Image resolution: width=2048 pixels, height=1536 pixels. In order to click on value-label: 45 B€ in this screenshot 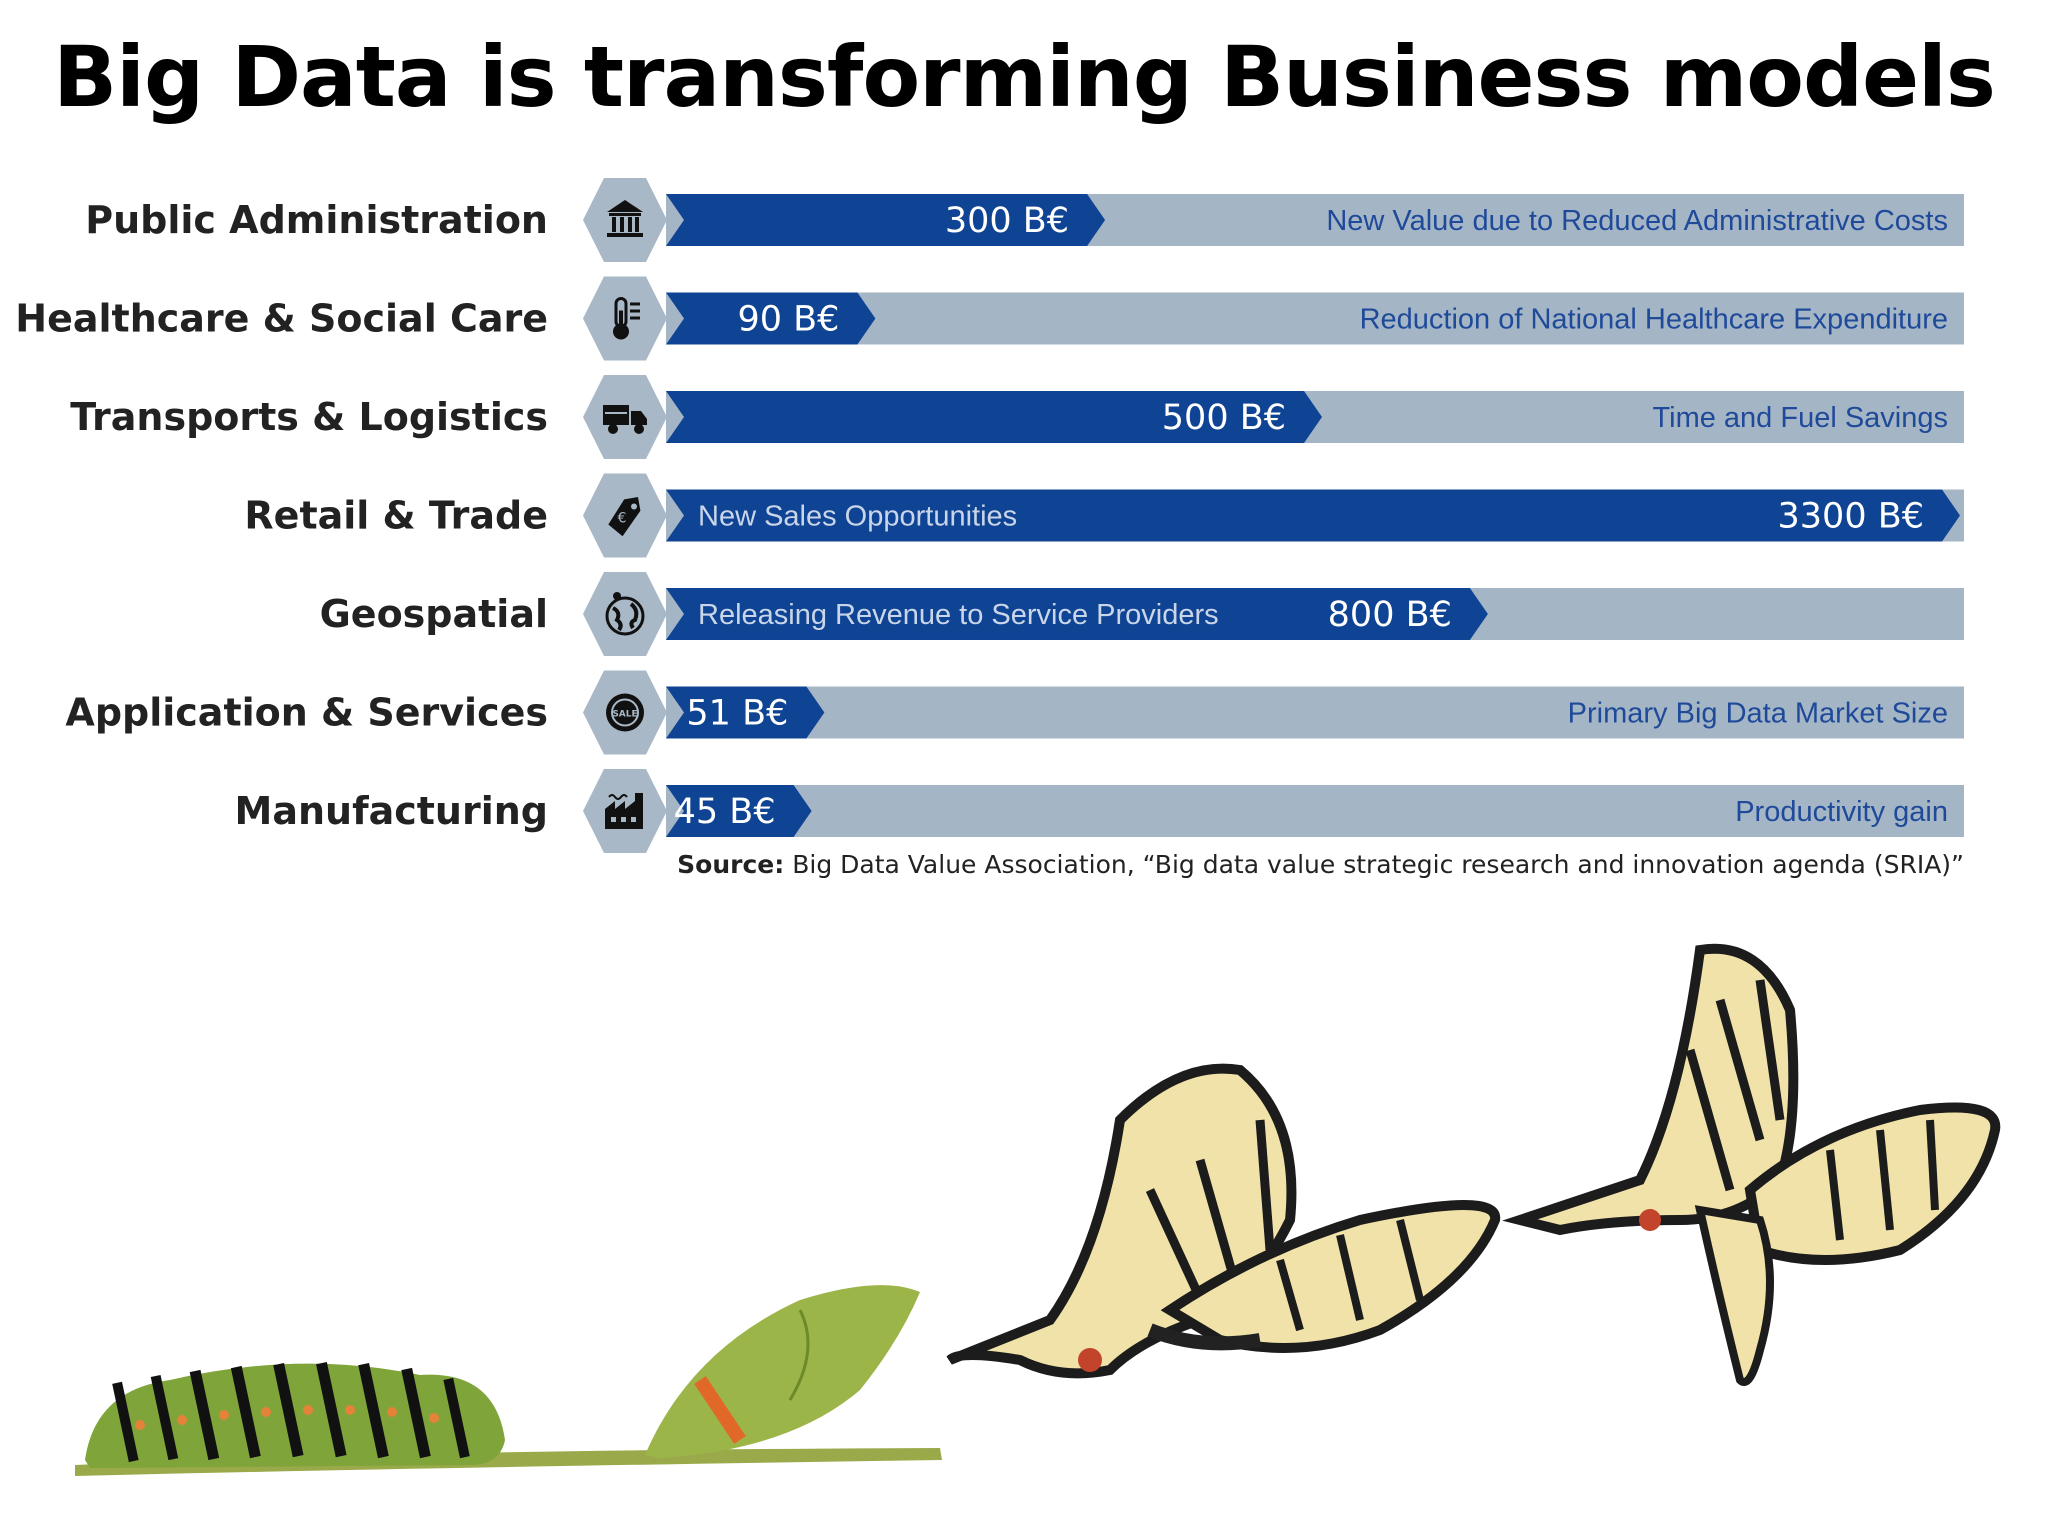, I will do `click(725, 812)`.